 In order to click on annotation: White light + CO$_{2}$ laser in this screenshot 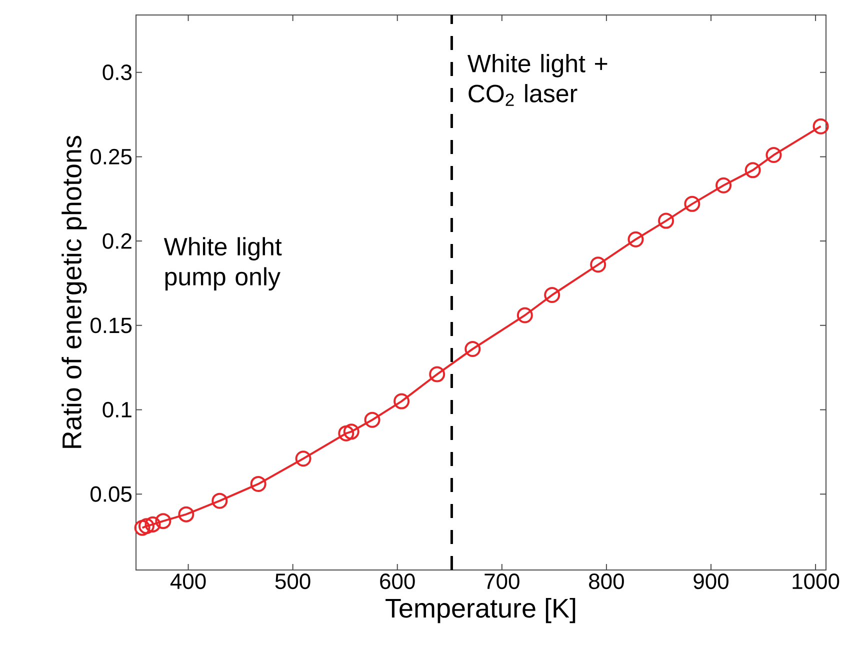, I will do `click(538, 80)`.